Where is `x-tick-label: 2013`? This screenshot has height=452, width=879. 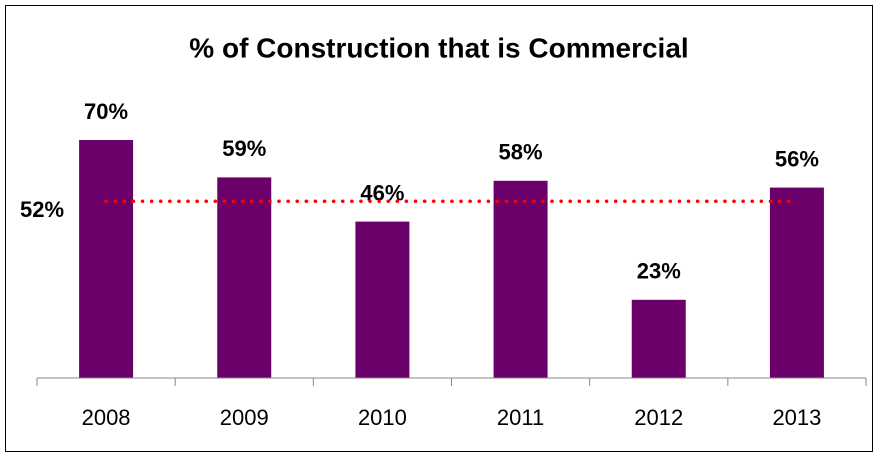 x-tick-label: 2013 is located at coordinates (796, 417).